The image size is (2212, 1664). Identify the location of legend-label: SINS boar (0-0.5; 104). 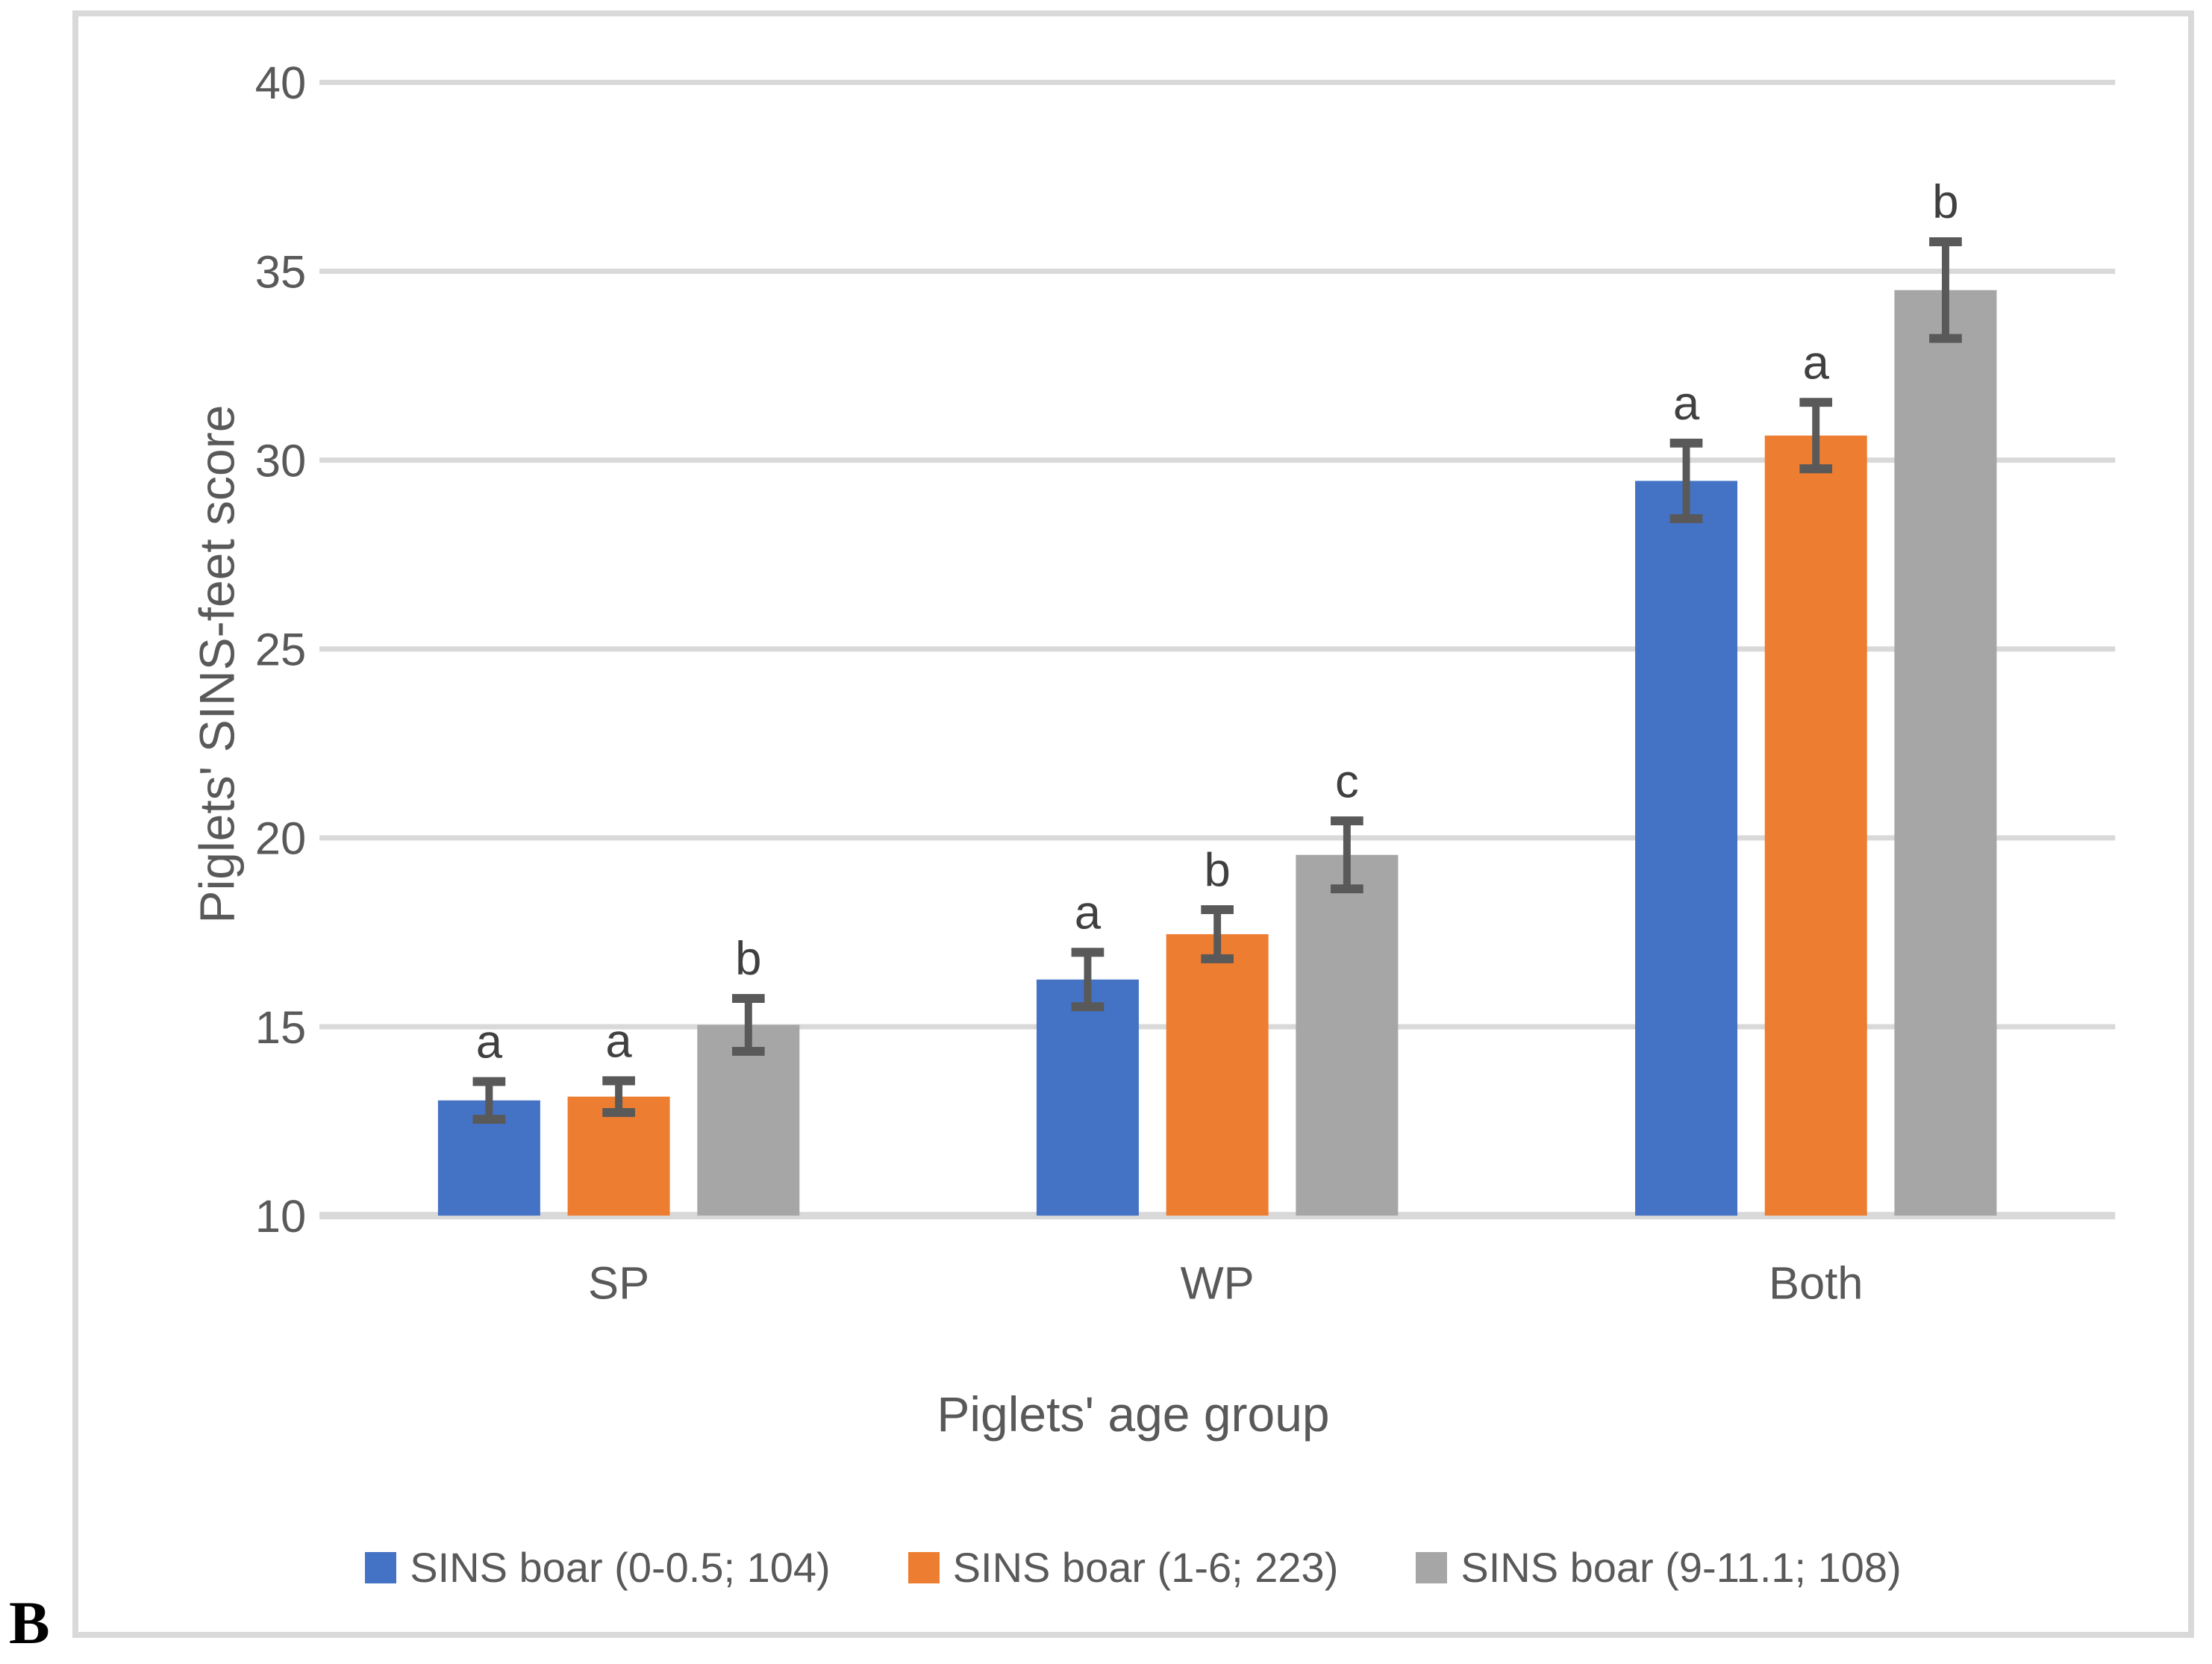
(620, 1568).